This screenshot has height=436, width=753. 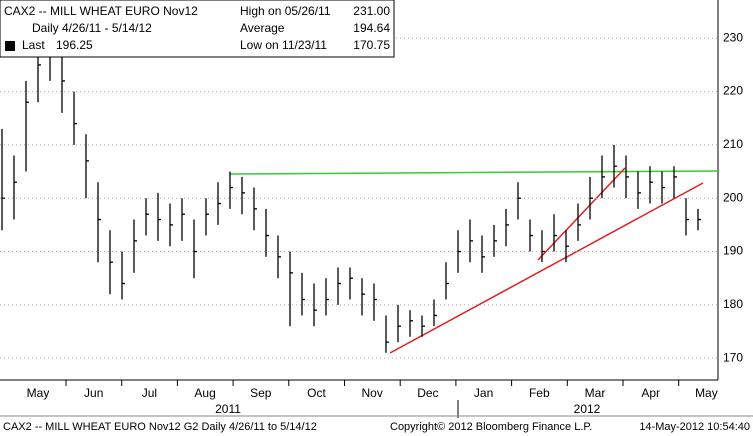 What do you see at coordinates (92, 28) in the screenshot?
I see `legend-period: Daily 4/26/11 - 5/14/12` at bounding box center [92, 28].